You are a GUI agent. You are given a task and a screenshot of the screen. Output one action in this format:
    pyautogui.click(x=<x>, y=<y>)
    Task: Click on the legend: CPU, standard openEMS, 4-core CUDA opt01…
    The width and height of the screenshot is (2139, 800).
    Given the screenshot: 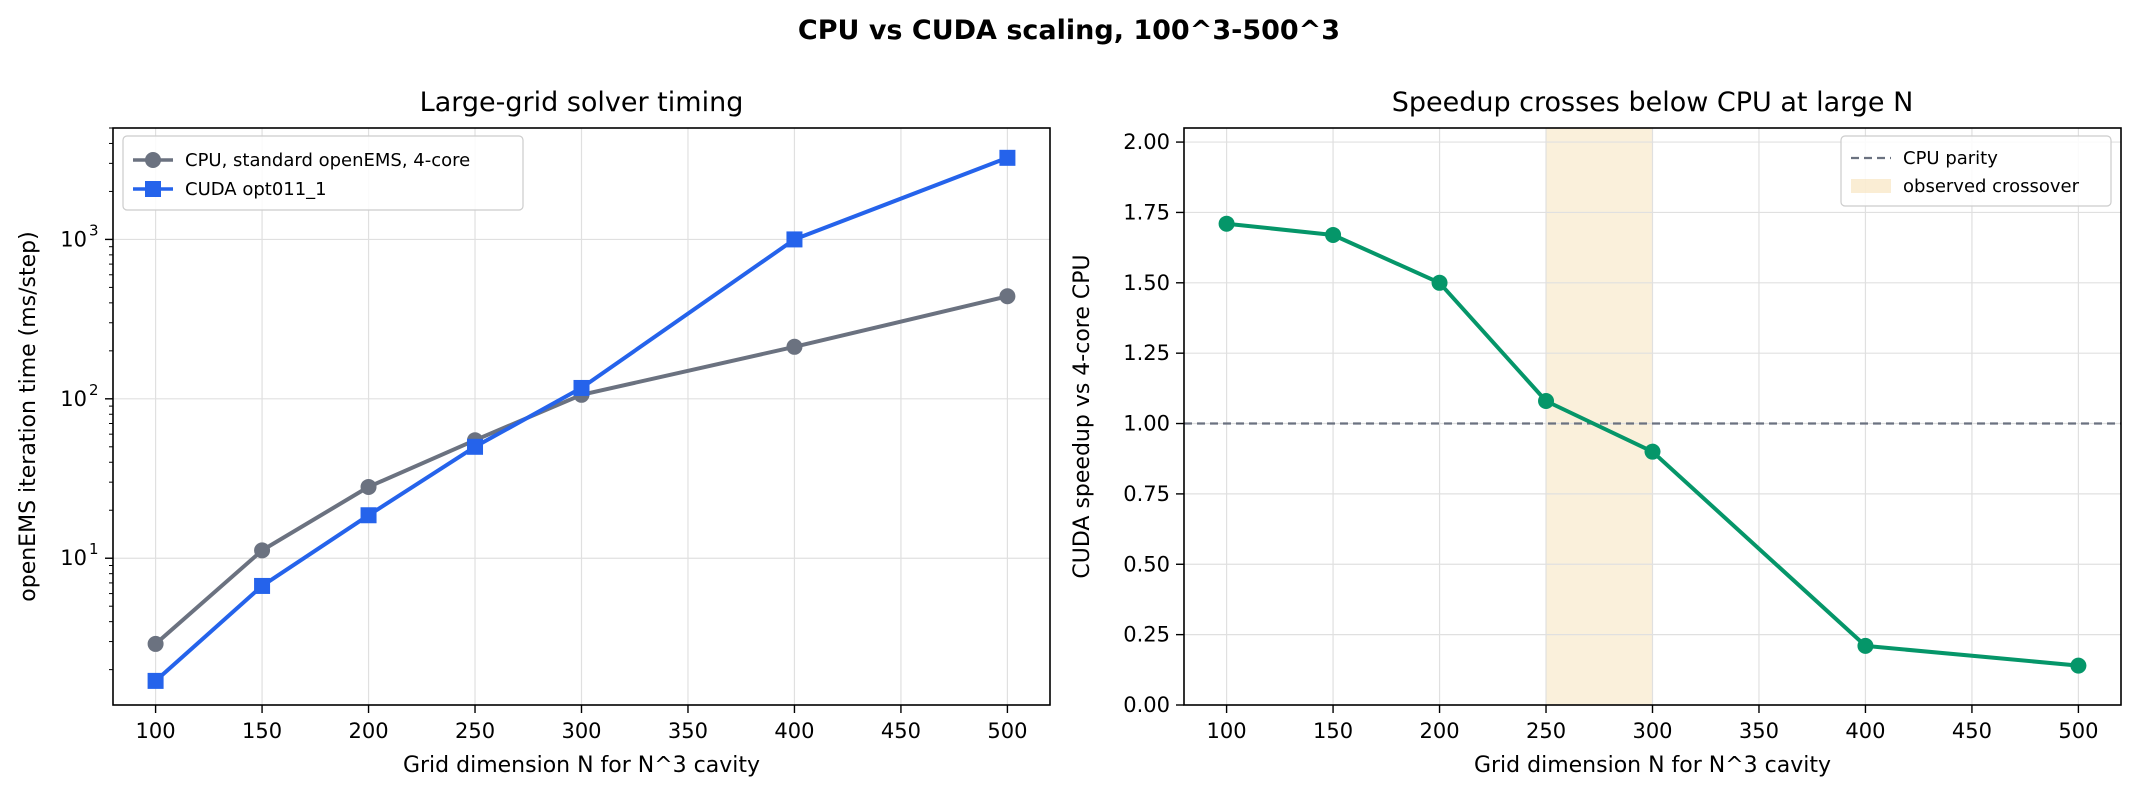 What is the action you would take?
    pyautogui.click(x=323, y=173)
    